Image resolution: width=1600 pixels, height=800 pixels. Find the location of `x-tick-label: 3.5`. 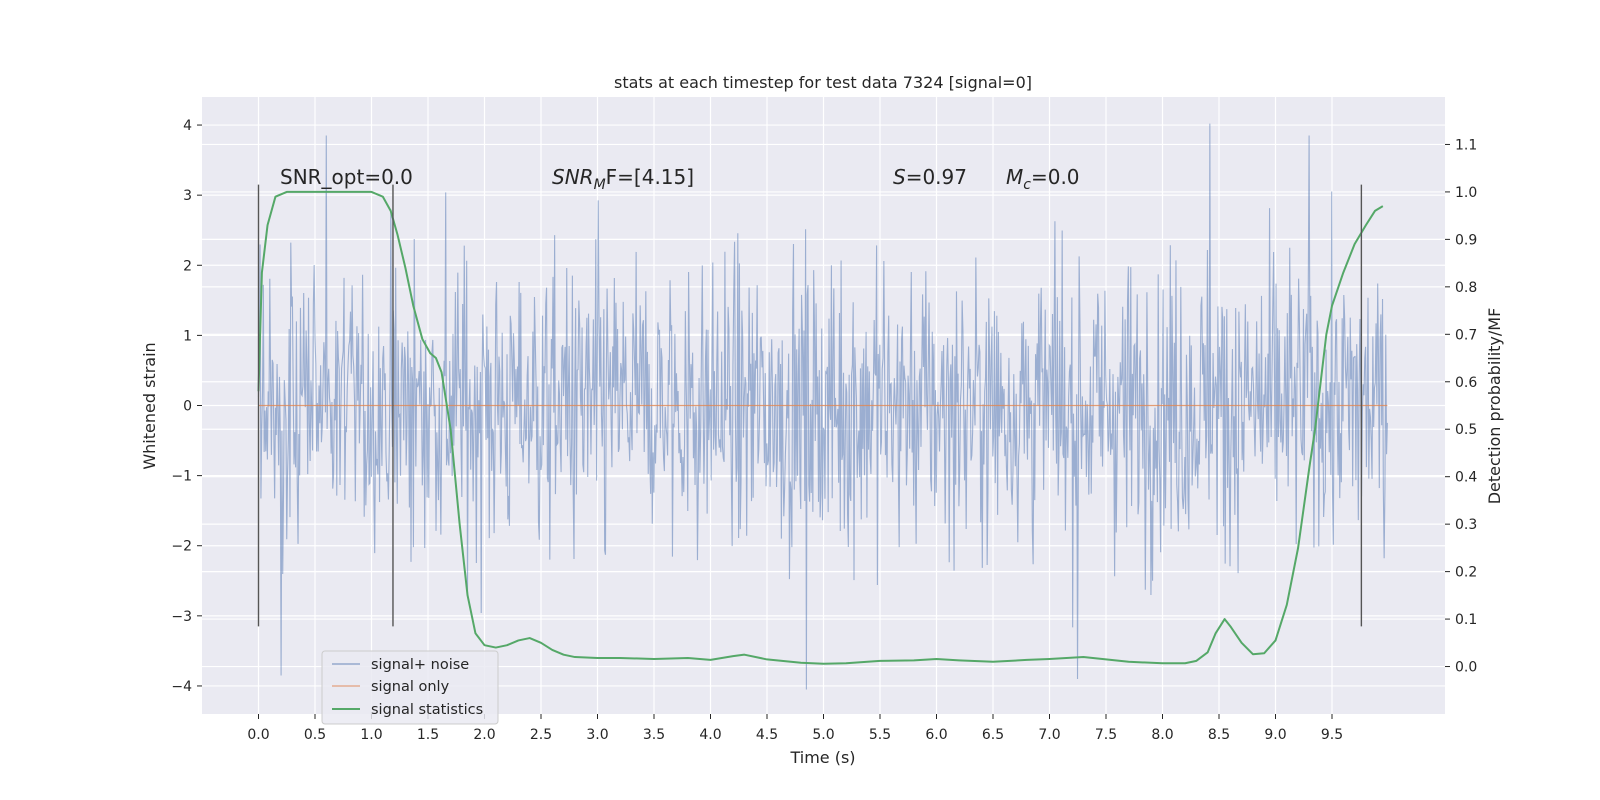

x-tick-label: 3.5 is located at coordinates (654, 735).